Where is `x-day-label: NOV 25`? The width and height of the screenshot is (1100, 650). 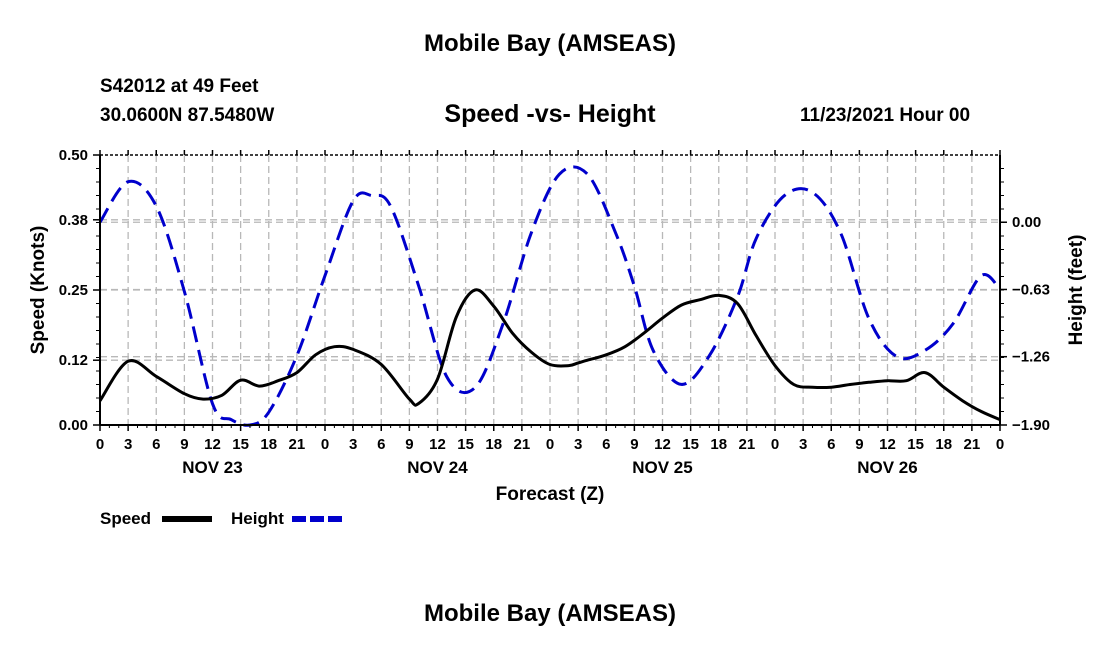 x-day-label: NOV 25 is located at coordinates (662, 467).